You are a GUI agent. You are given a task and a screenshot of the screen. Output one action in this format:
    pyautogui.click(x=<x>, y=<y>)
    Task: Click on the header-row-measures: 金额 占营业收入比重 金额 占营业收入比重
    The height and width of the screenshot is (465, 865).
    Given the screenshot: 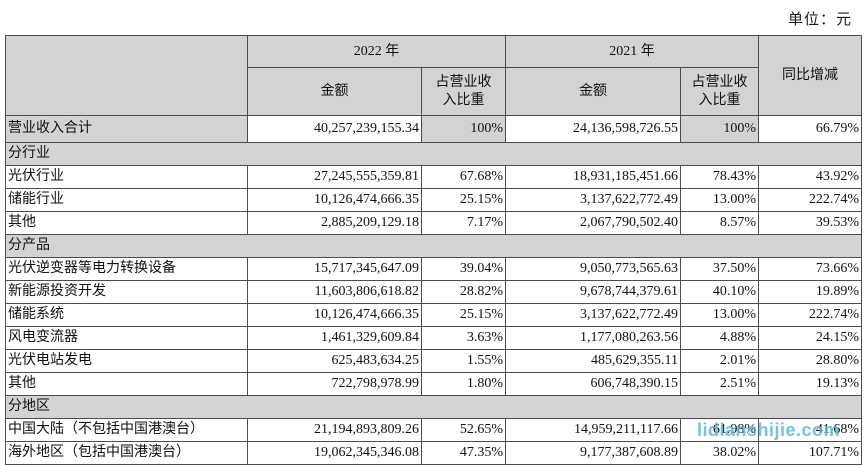 What is the action you would take?
    pyautogui.click(x=434, y=91)
    